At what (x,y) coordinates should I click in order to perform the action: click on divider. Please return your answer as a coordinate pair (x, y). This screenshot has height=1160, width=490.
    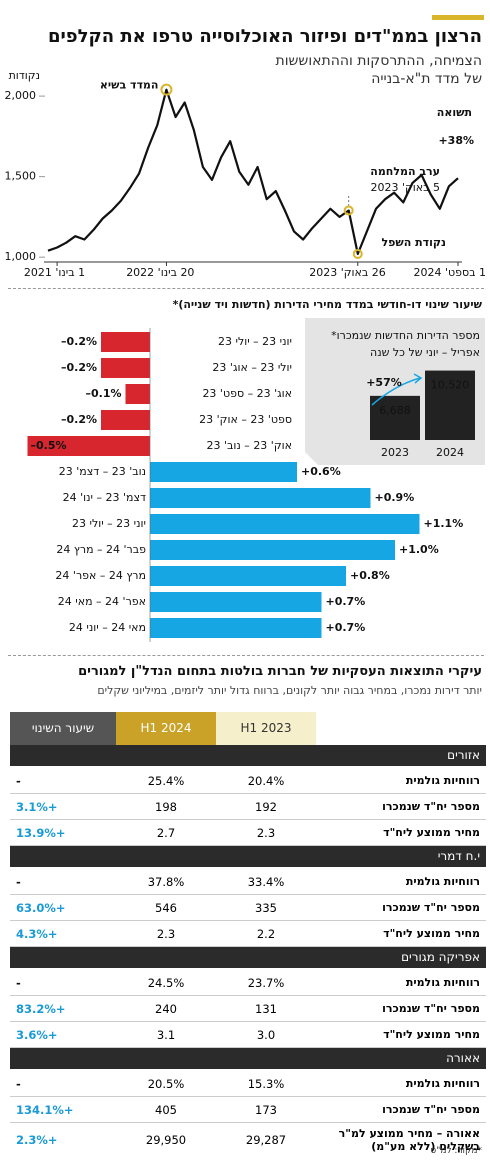
    Looking at the image, I should click on (246, 288).